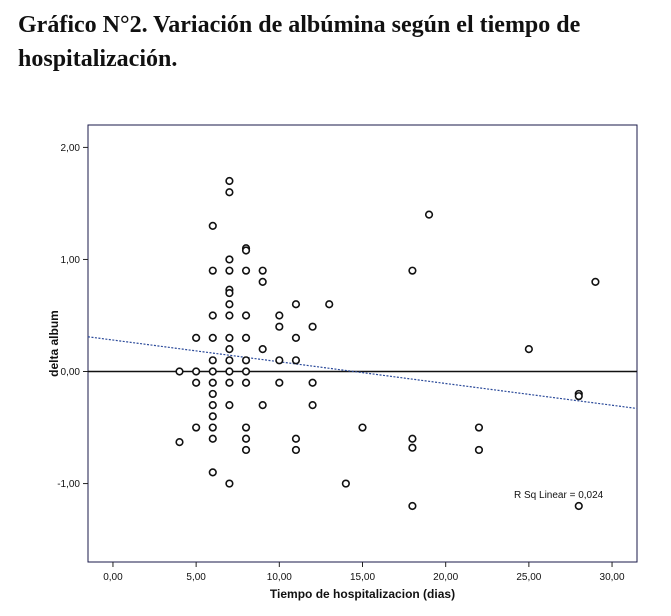  I want to click on x-tick-label: 0,00, so click(113, 577).